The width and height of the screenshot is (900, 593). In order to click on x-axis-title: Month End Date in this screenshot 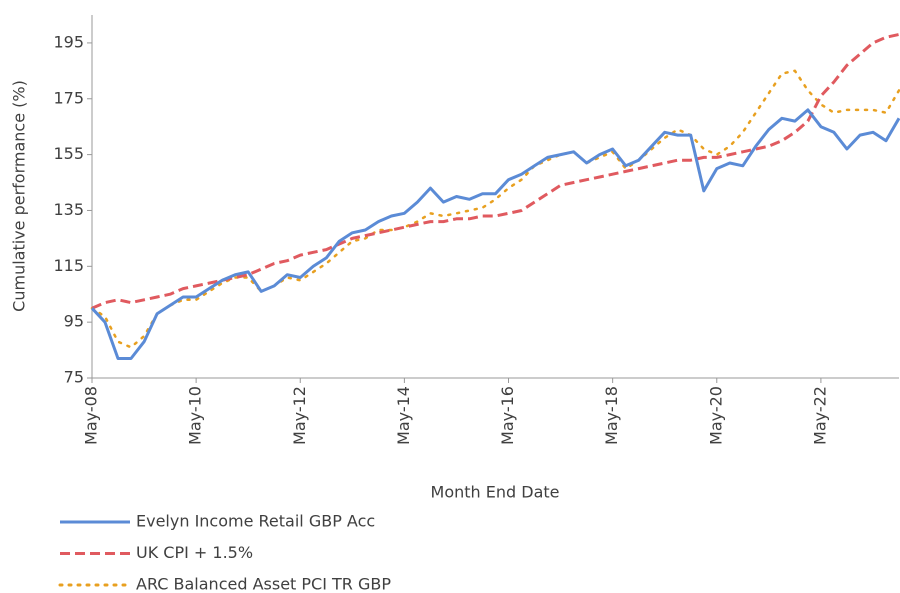, I will do `click(495, 492)`.